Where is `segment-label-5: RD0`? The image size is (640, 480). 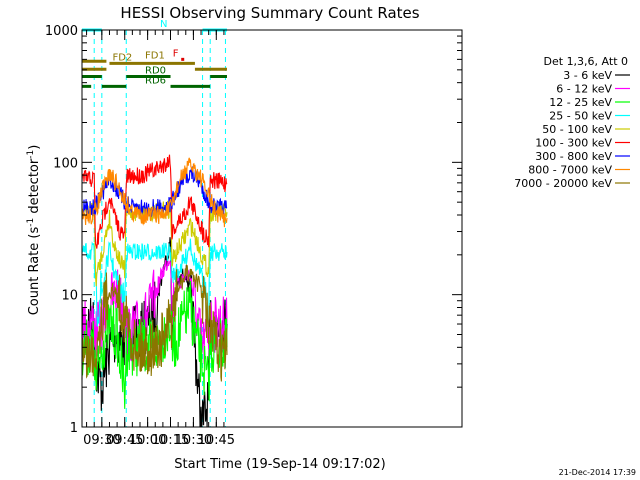 segment-label-5: RD0 is located at coordinates (155, 71).